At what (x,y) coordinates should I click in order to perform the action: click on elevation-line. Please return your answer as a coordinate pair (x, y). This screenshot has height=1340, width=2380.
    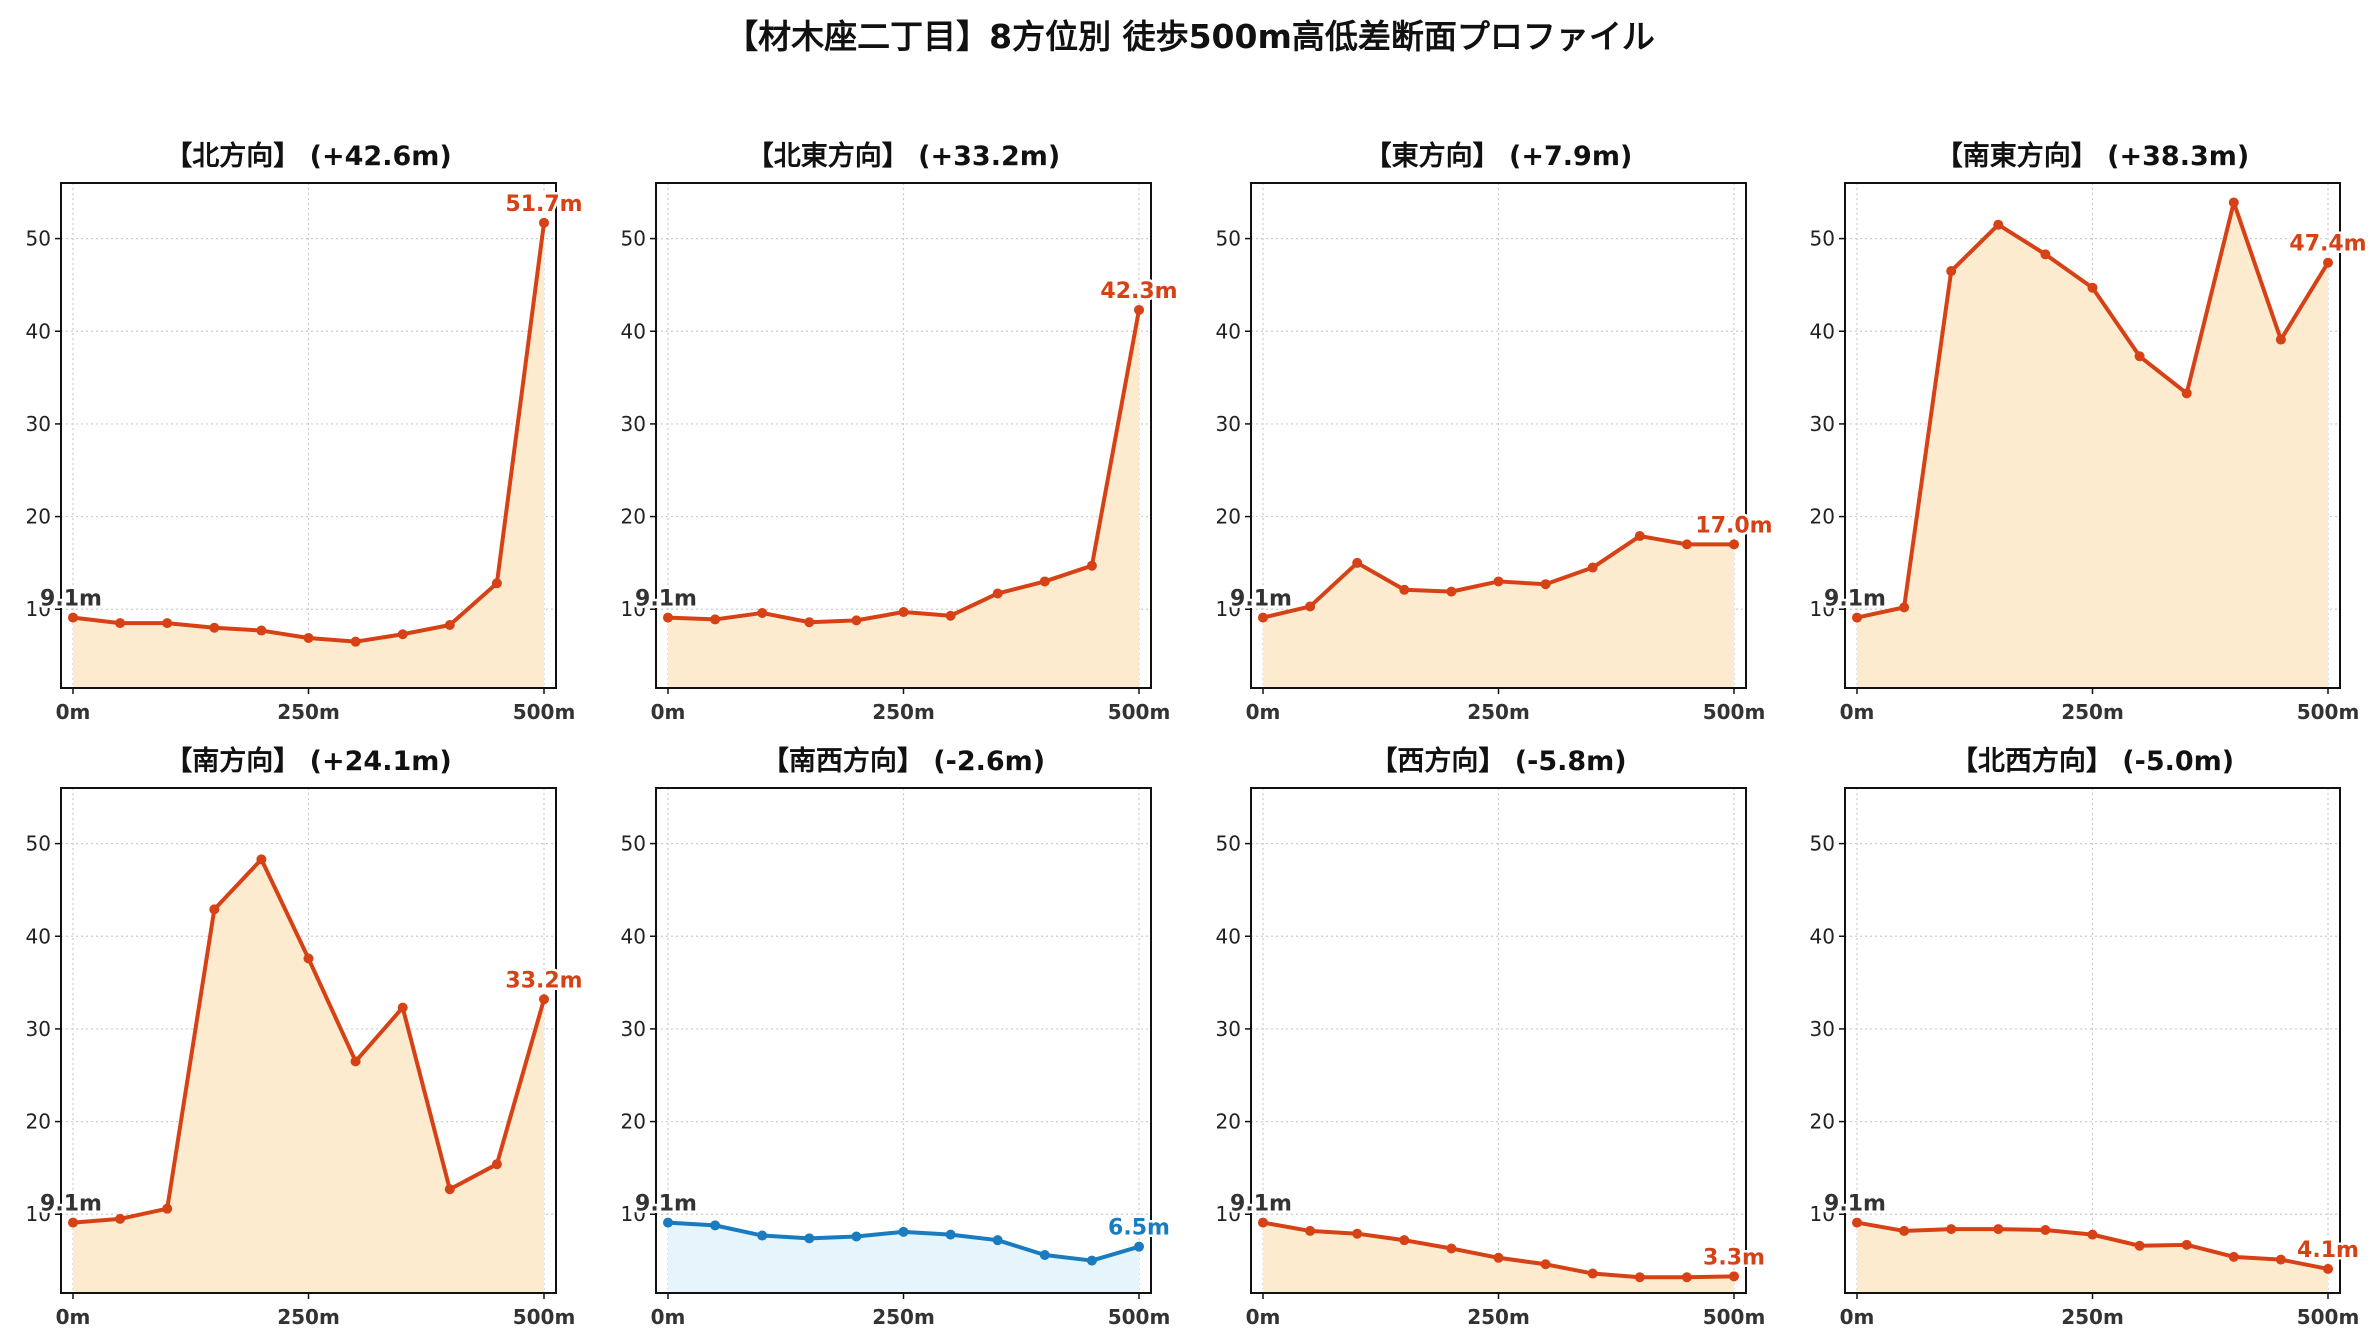
    Looking at the image, I should click on (904, 467).